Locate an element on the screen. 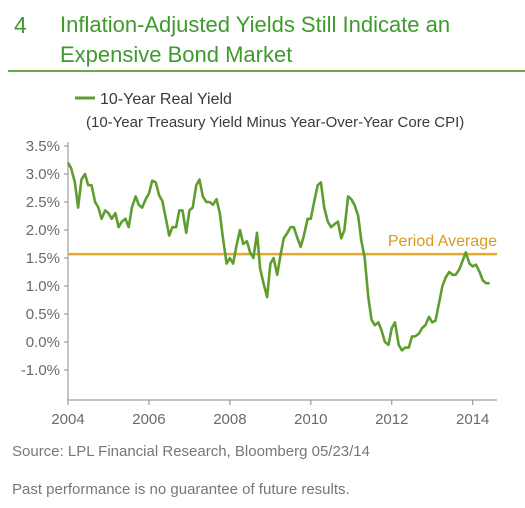 The image size is (525, 508). x-tick-label: 2008 is located at coordinates (229, 419).